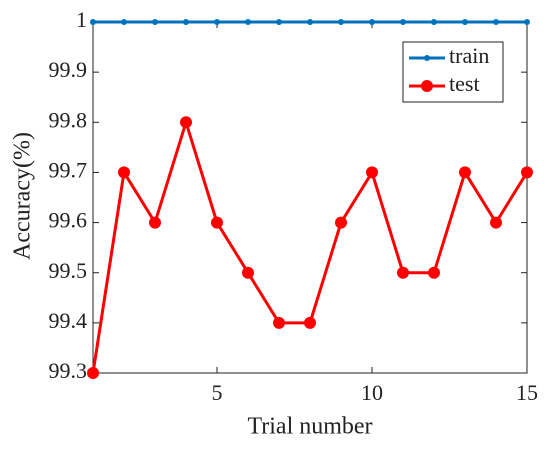 The height and width of the screenshot is (452, 550). Describe the element at coordinates (68, 119) in the screenshot. I see `y-tick-label: 99.8` at that location.